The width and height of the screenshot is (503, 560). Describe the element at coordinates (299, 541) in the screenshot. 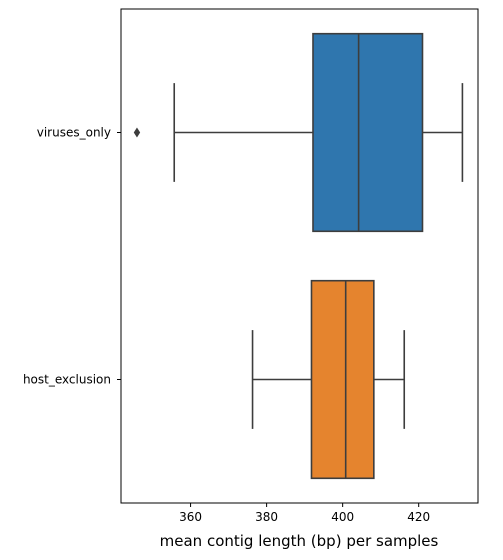

I see `x-axis-title: mean contig length (bp) per samples` at that location.